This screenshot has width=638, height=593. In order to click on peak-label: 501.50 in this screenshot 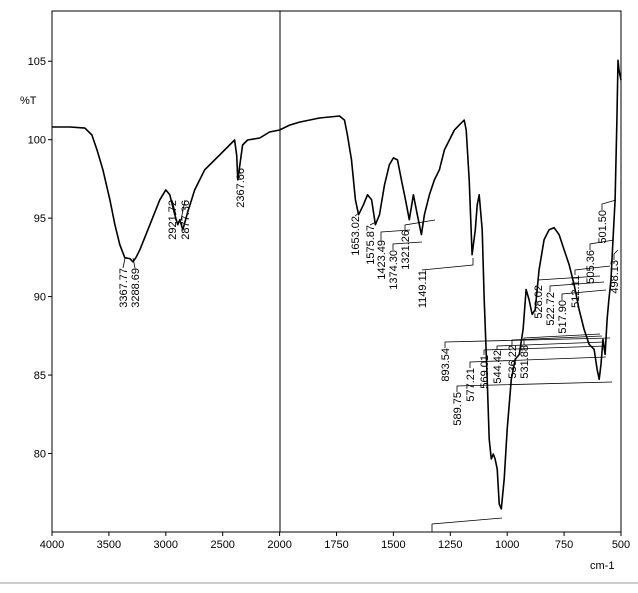, I will do `click(603, 227)`.